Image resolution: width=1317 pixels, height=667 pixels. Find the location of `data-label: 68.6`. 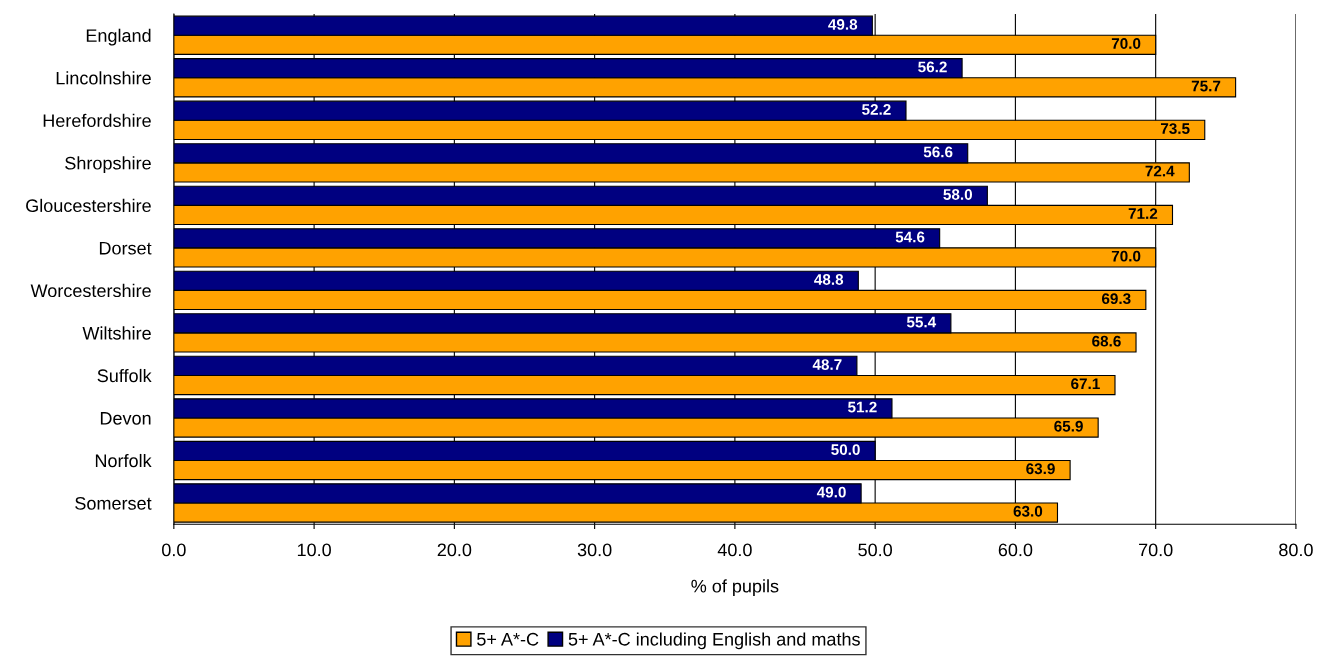

data-label: 68.6 is located at coordinates (1106, 341).